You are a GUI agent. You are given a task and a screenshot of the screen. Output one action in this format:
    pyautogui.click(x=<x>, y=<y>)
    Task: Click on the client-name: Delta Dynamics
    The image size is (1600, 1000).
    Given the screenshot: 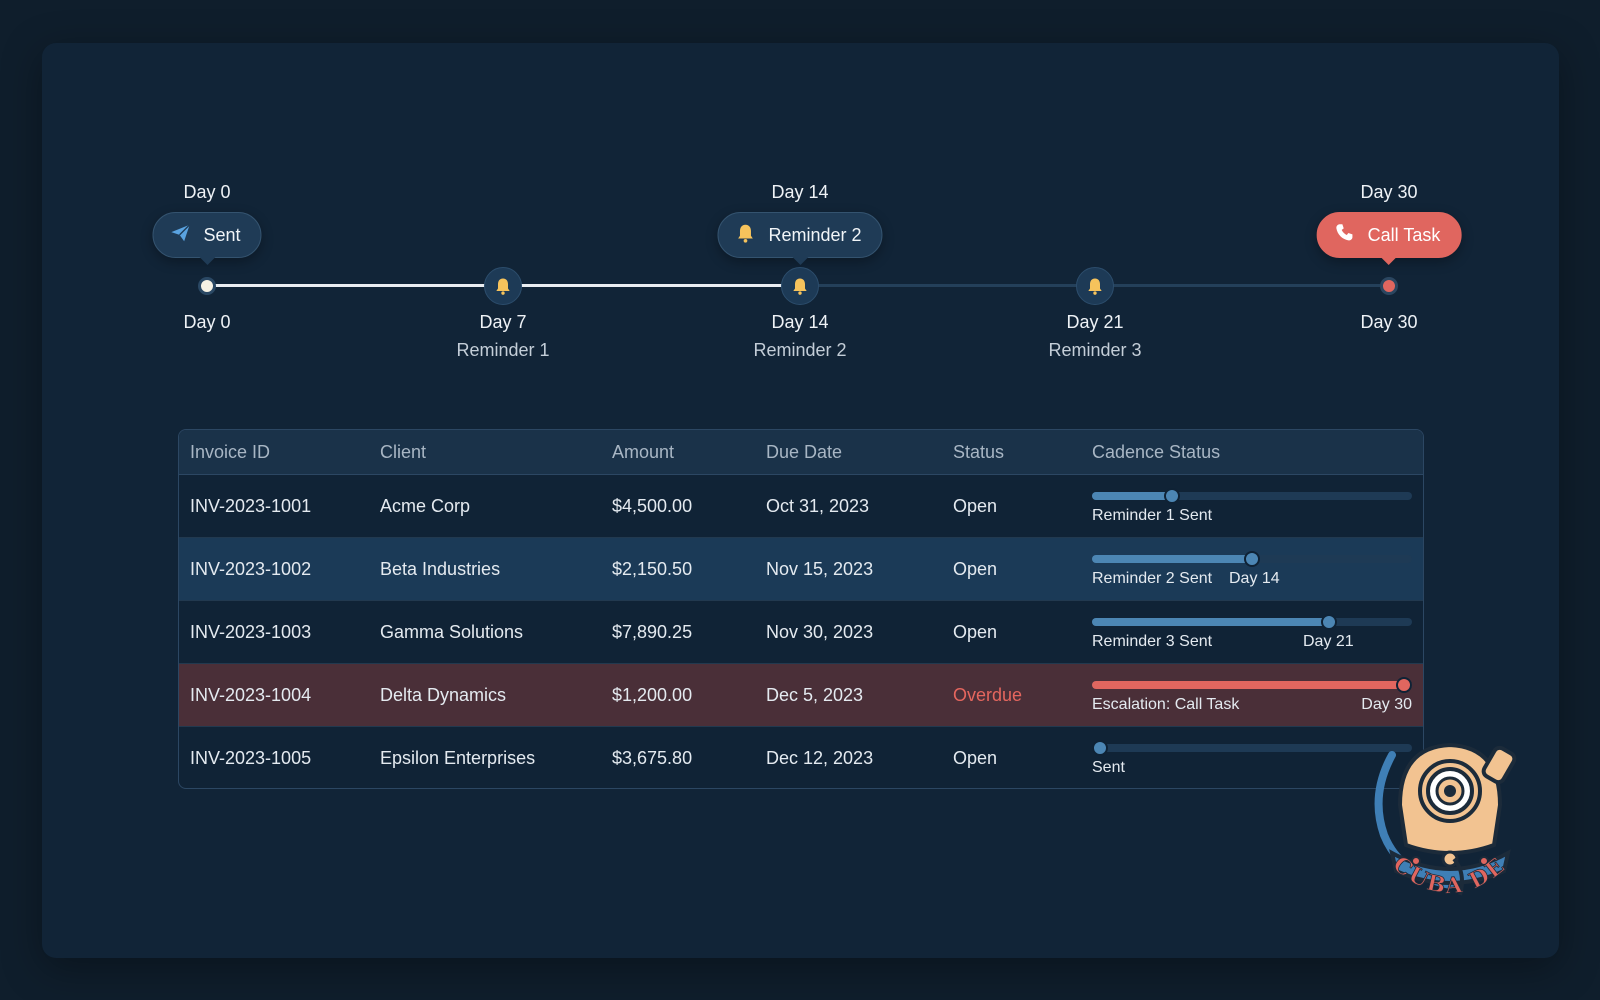 What is the action you would take?
    pyautogui.click(x=443, y=694)
    